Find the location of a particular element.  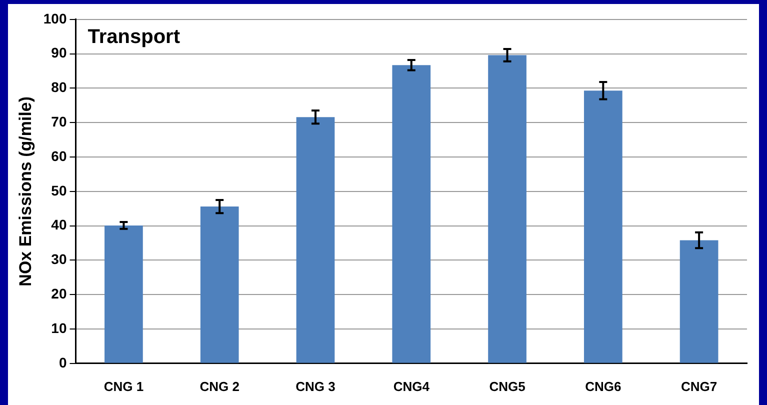

x-tick-label: CNG 3 is located at coordinates (316, 386).